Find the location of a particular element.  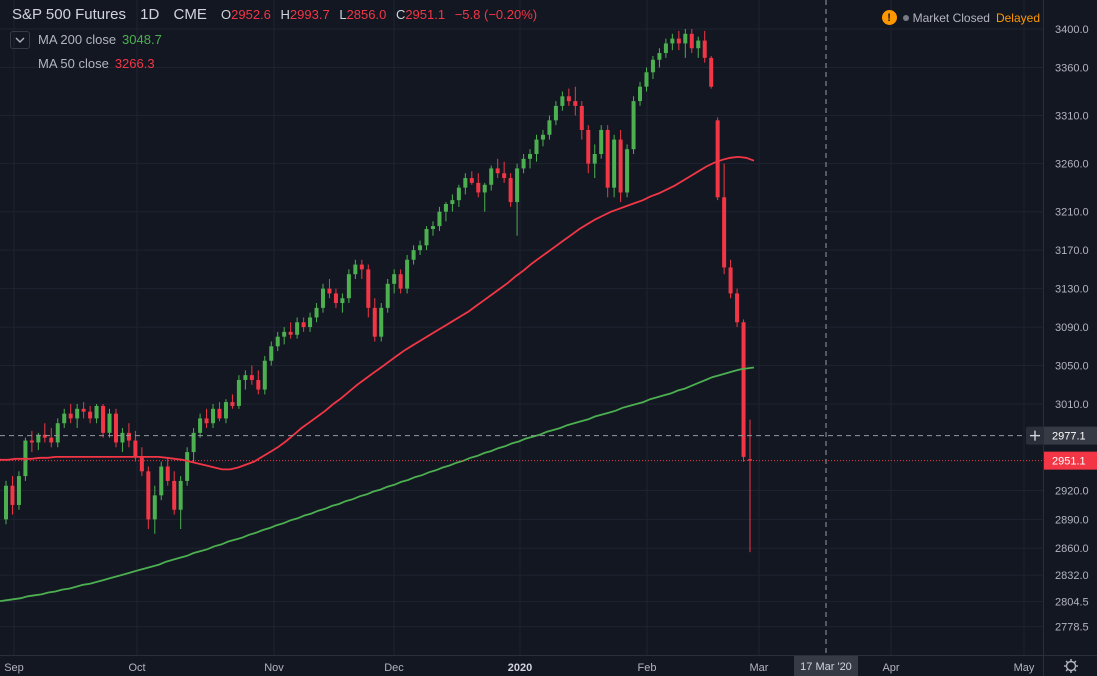

ma50-legend: MA 50 close 3266.3 is located at coordinates (96, 63).